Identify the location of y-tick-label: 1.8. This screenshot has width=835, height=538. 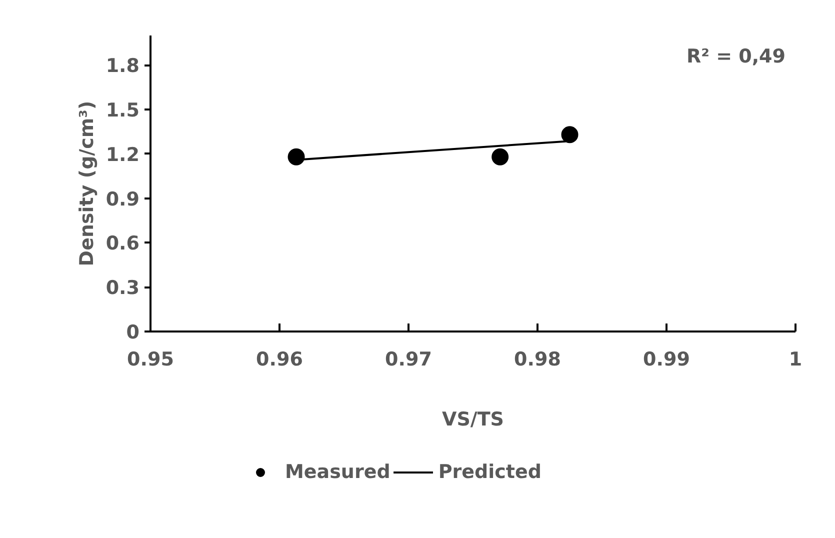
(123, 66).